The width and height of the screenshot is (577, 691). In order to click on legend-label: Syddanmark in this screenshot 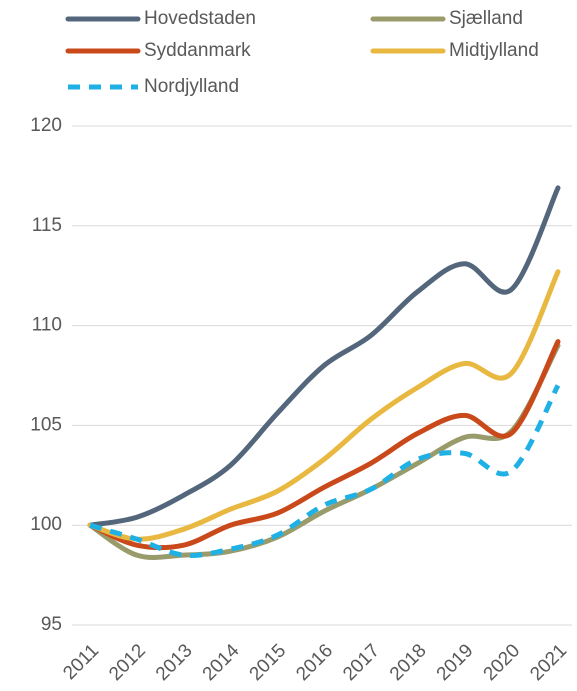, I will do `click(197, 50)`.